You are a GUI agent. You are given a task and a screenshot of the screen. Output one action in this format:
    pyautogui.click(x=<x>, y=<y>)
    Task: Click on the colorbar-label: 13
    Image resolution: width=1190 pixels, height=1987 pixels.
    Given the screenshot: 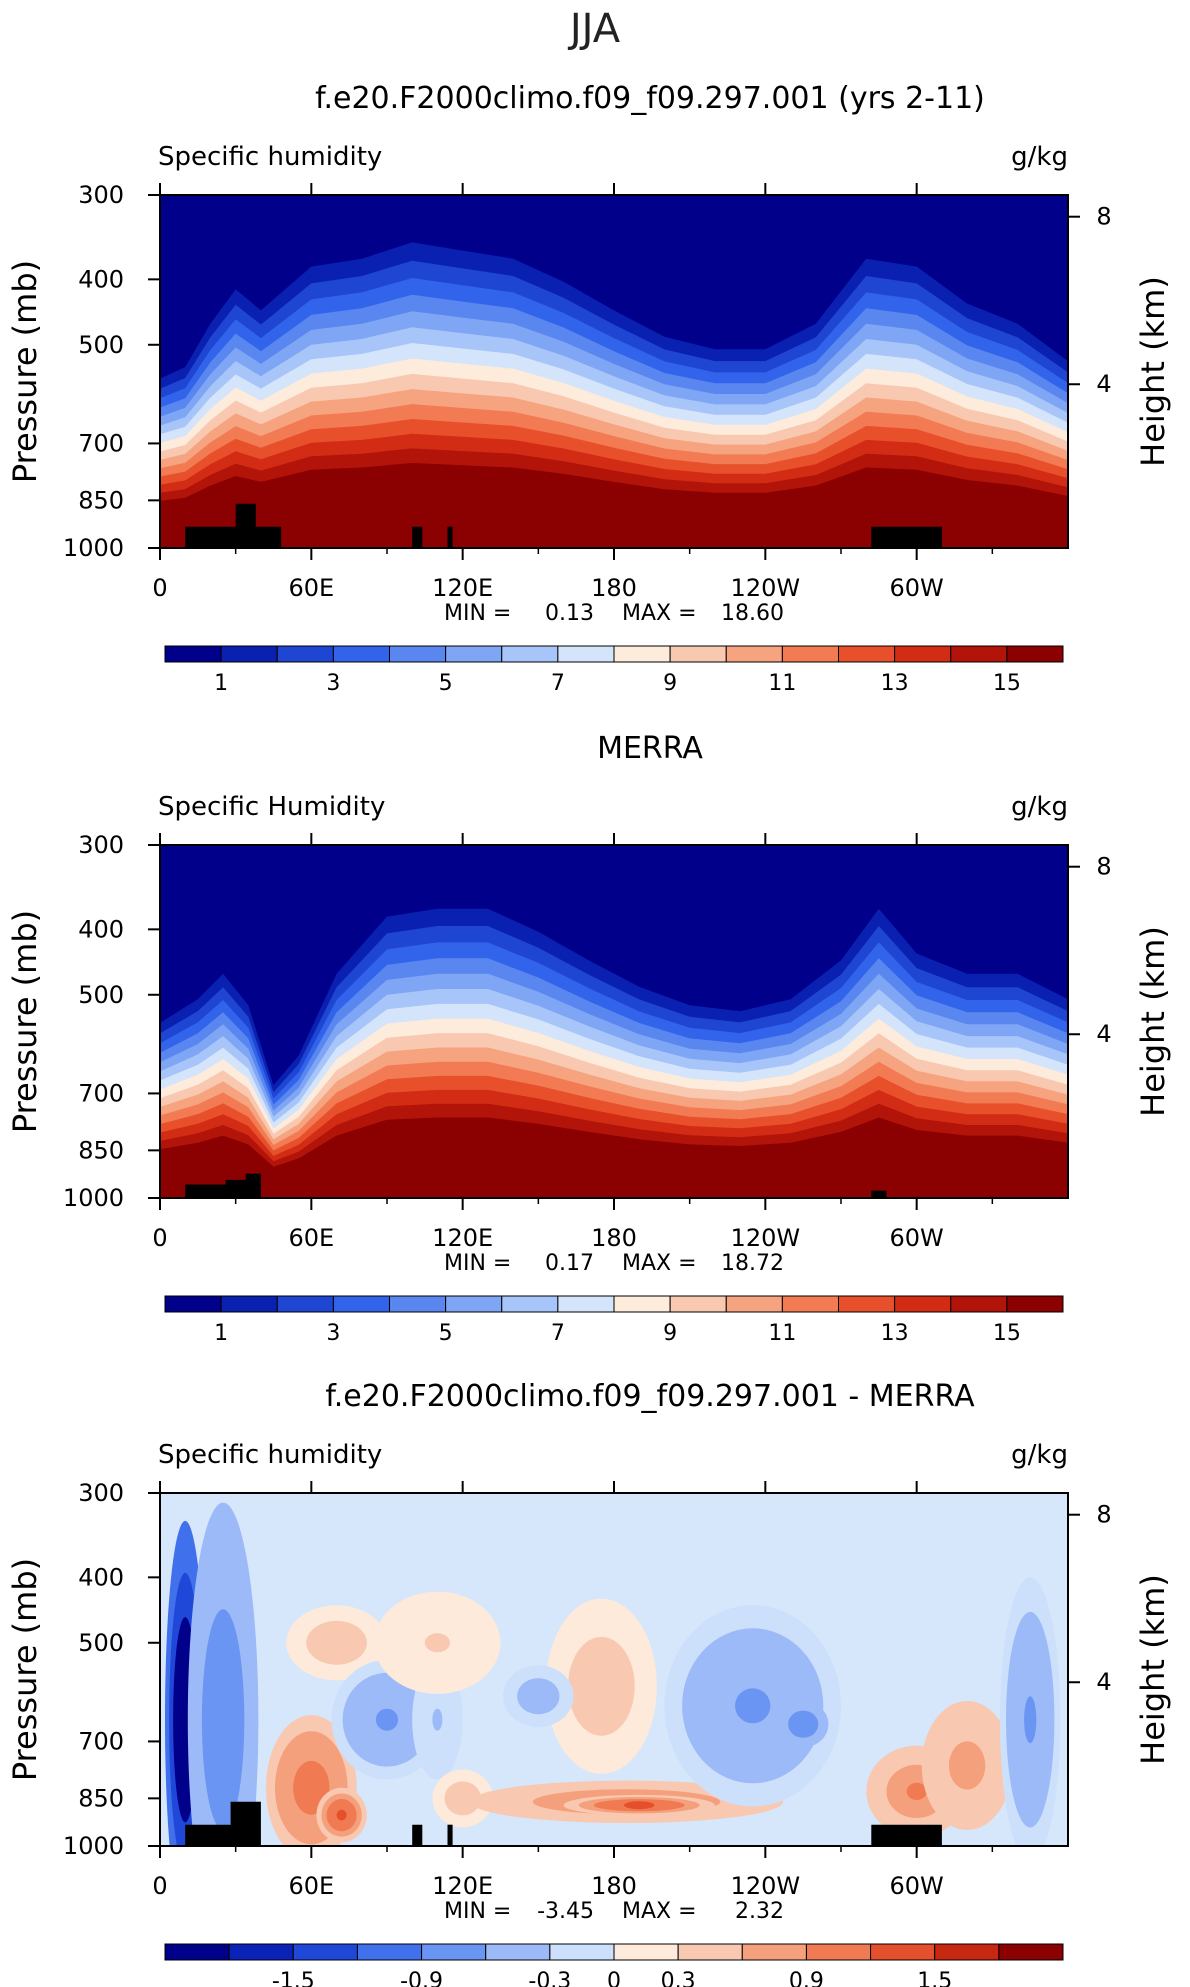 What is the action you would take?
    pyautogui.click(x=895, y=683)
    